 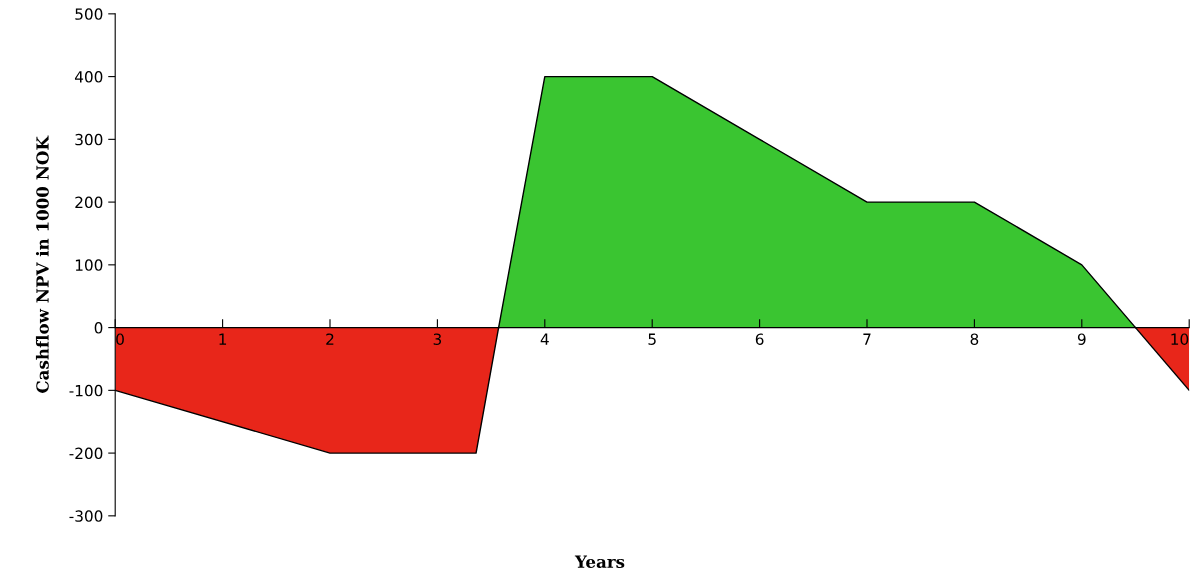 I want to click on y-tick-label: 400, so click(x=88, y=77).